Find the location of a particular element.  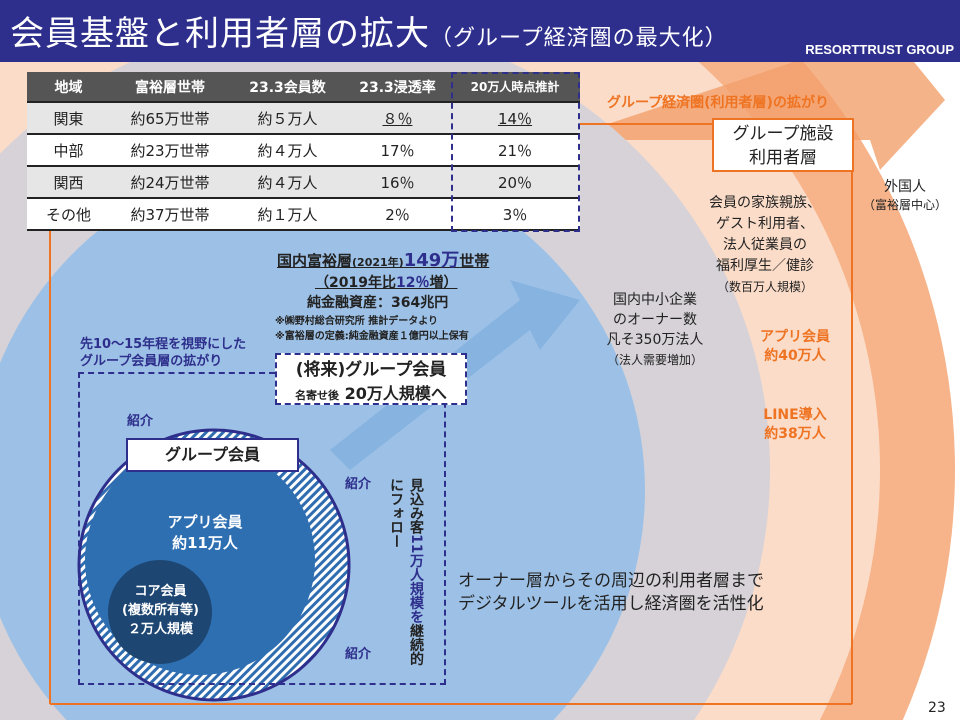

family-line: 会員の家族親族、 is located at coordinates (765, 203).